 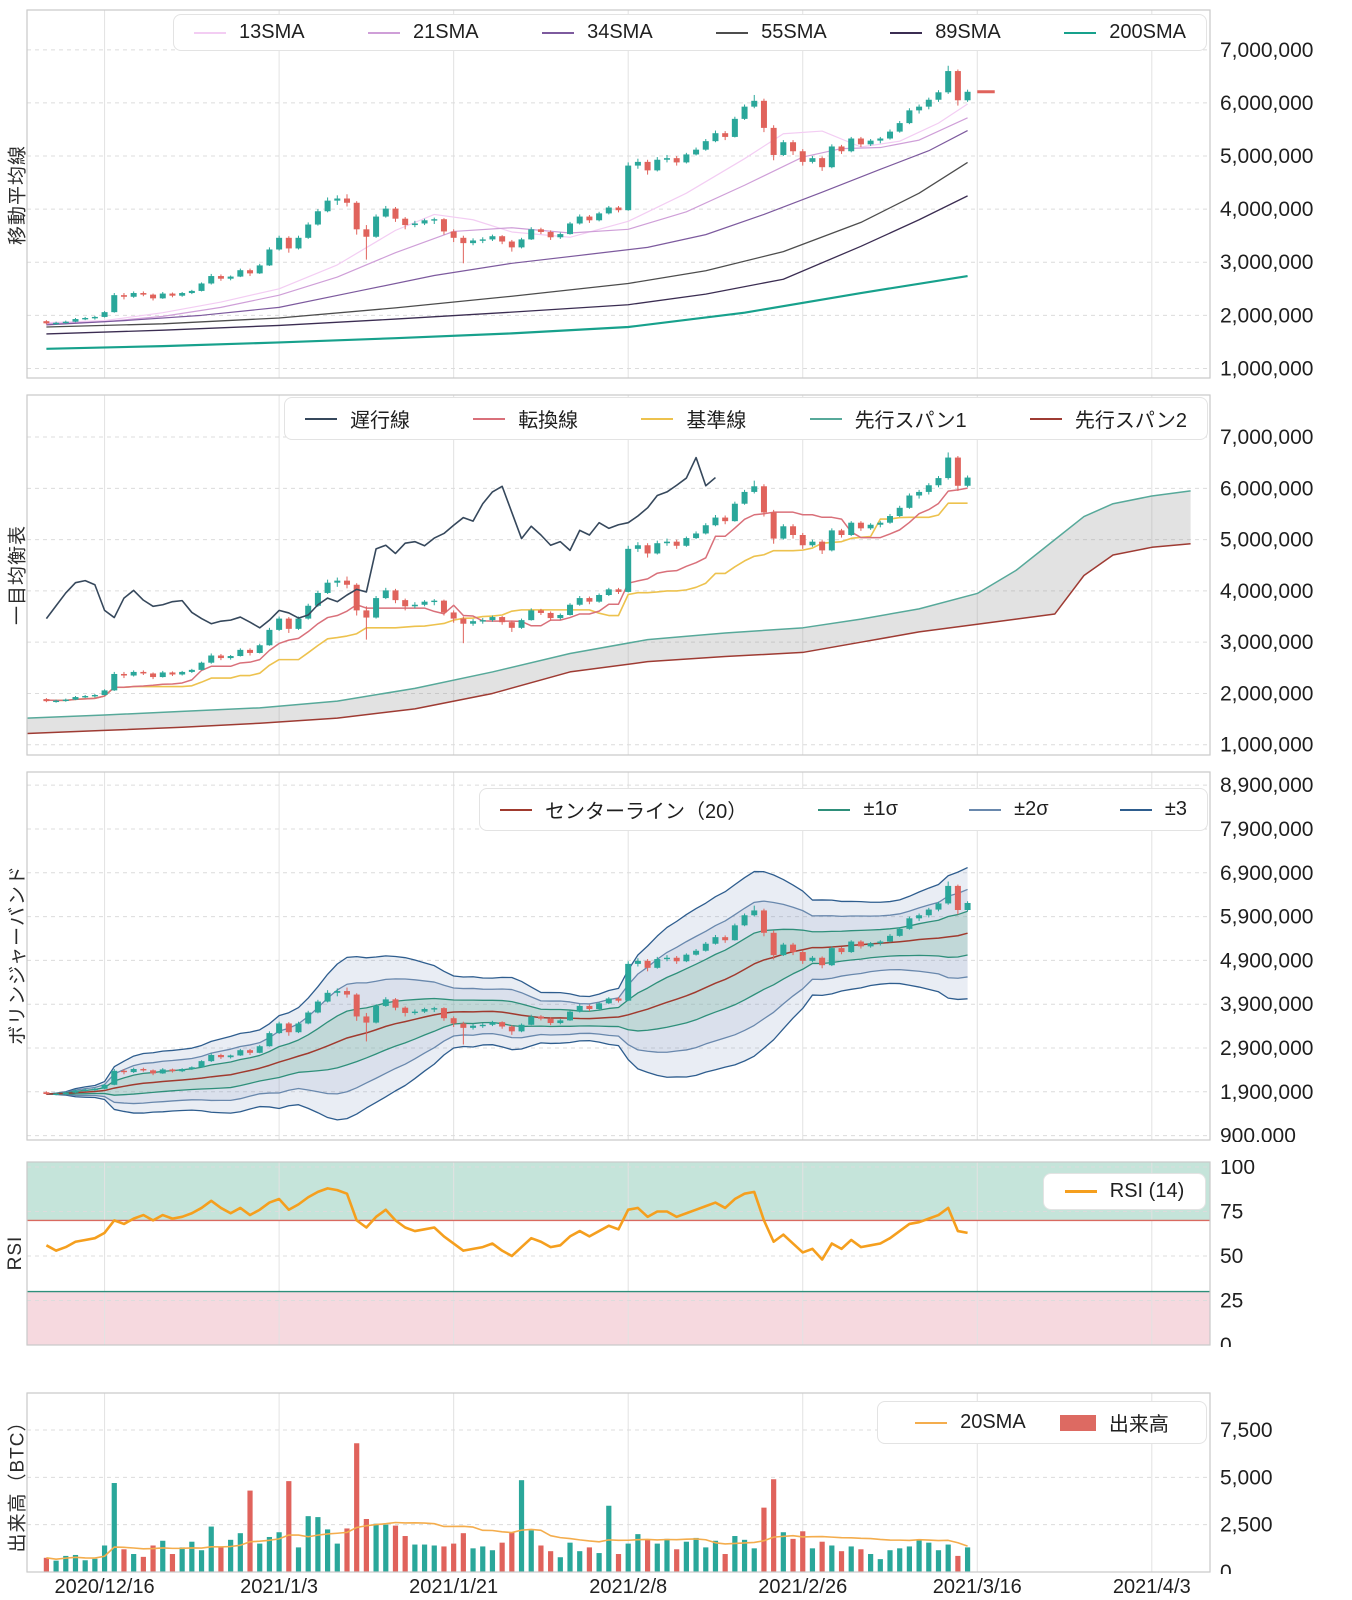 I want to click on tenkan-line, so click(x=507, y=594).